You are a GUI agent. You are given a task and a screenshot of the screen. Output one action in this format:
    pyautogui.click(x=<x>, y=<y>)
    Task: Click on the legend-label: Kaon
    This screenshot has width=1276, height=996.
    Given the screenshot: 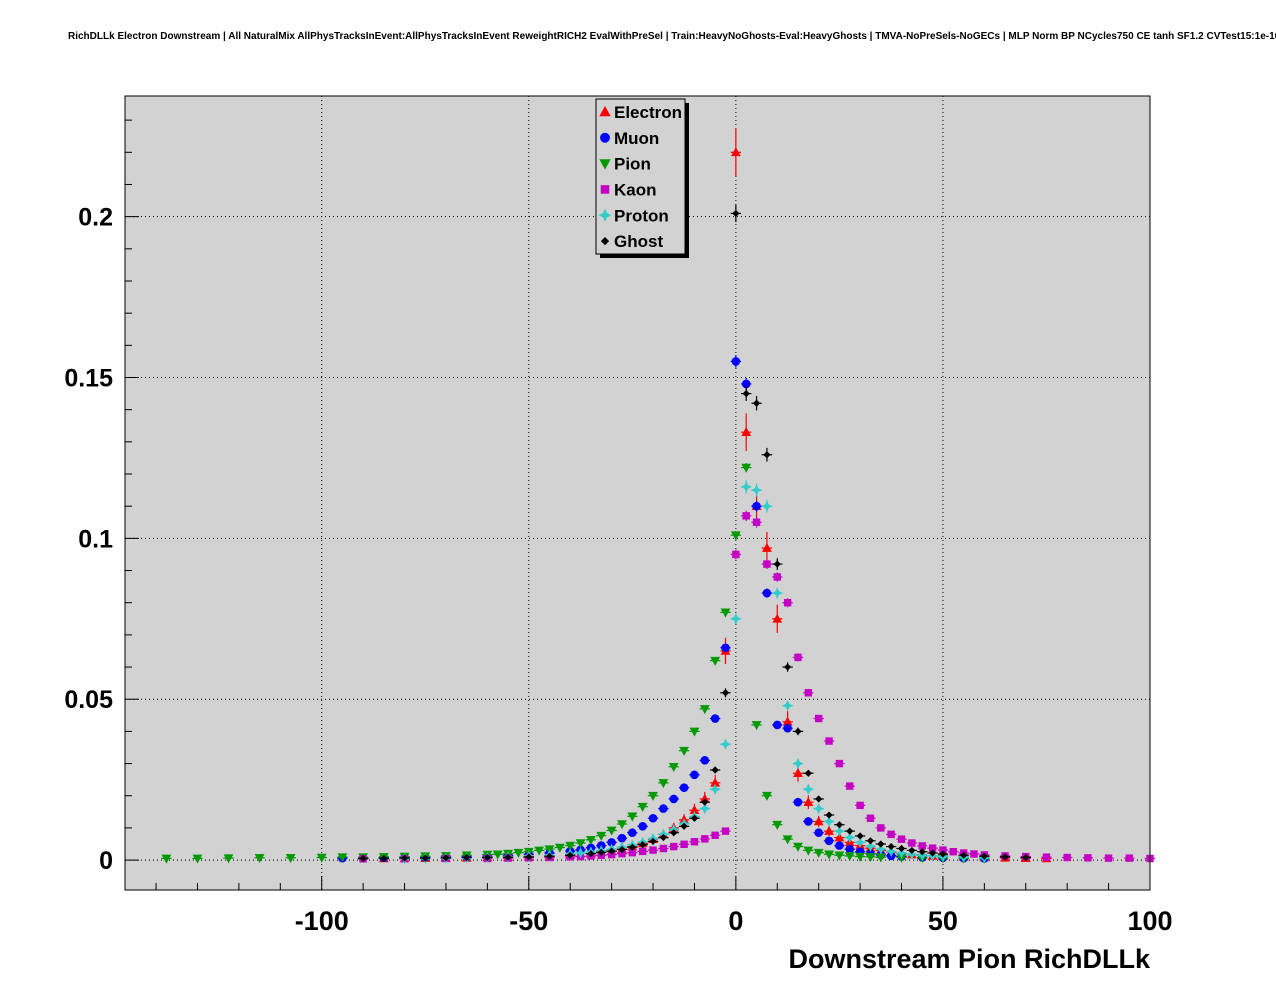 What is the action you would take?
    pyautogui.click(x=635, y=189)
    